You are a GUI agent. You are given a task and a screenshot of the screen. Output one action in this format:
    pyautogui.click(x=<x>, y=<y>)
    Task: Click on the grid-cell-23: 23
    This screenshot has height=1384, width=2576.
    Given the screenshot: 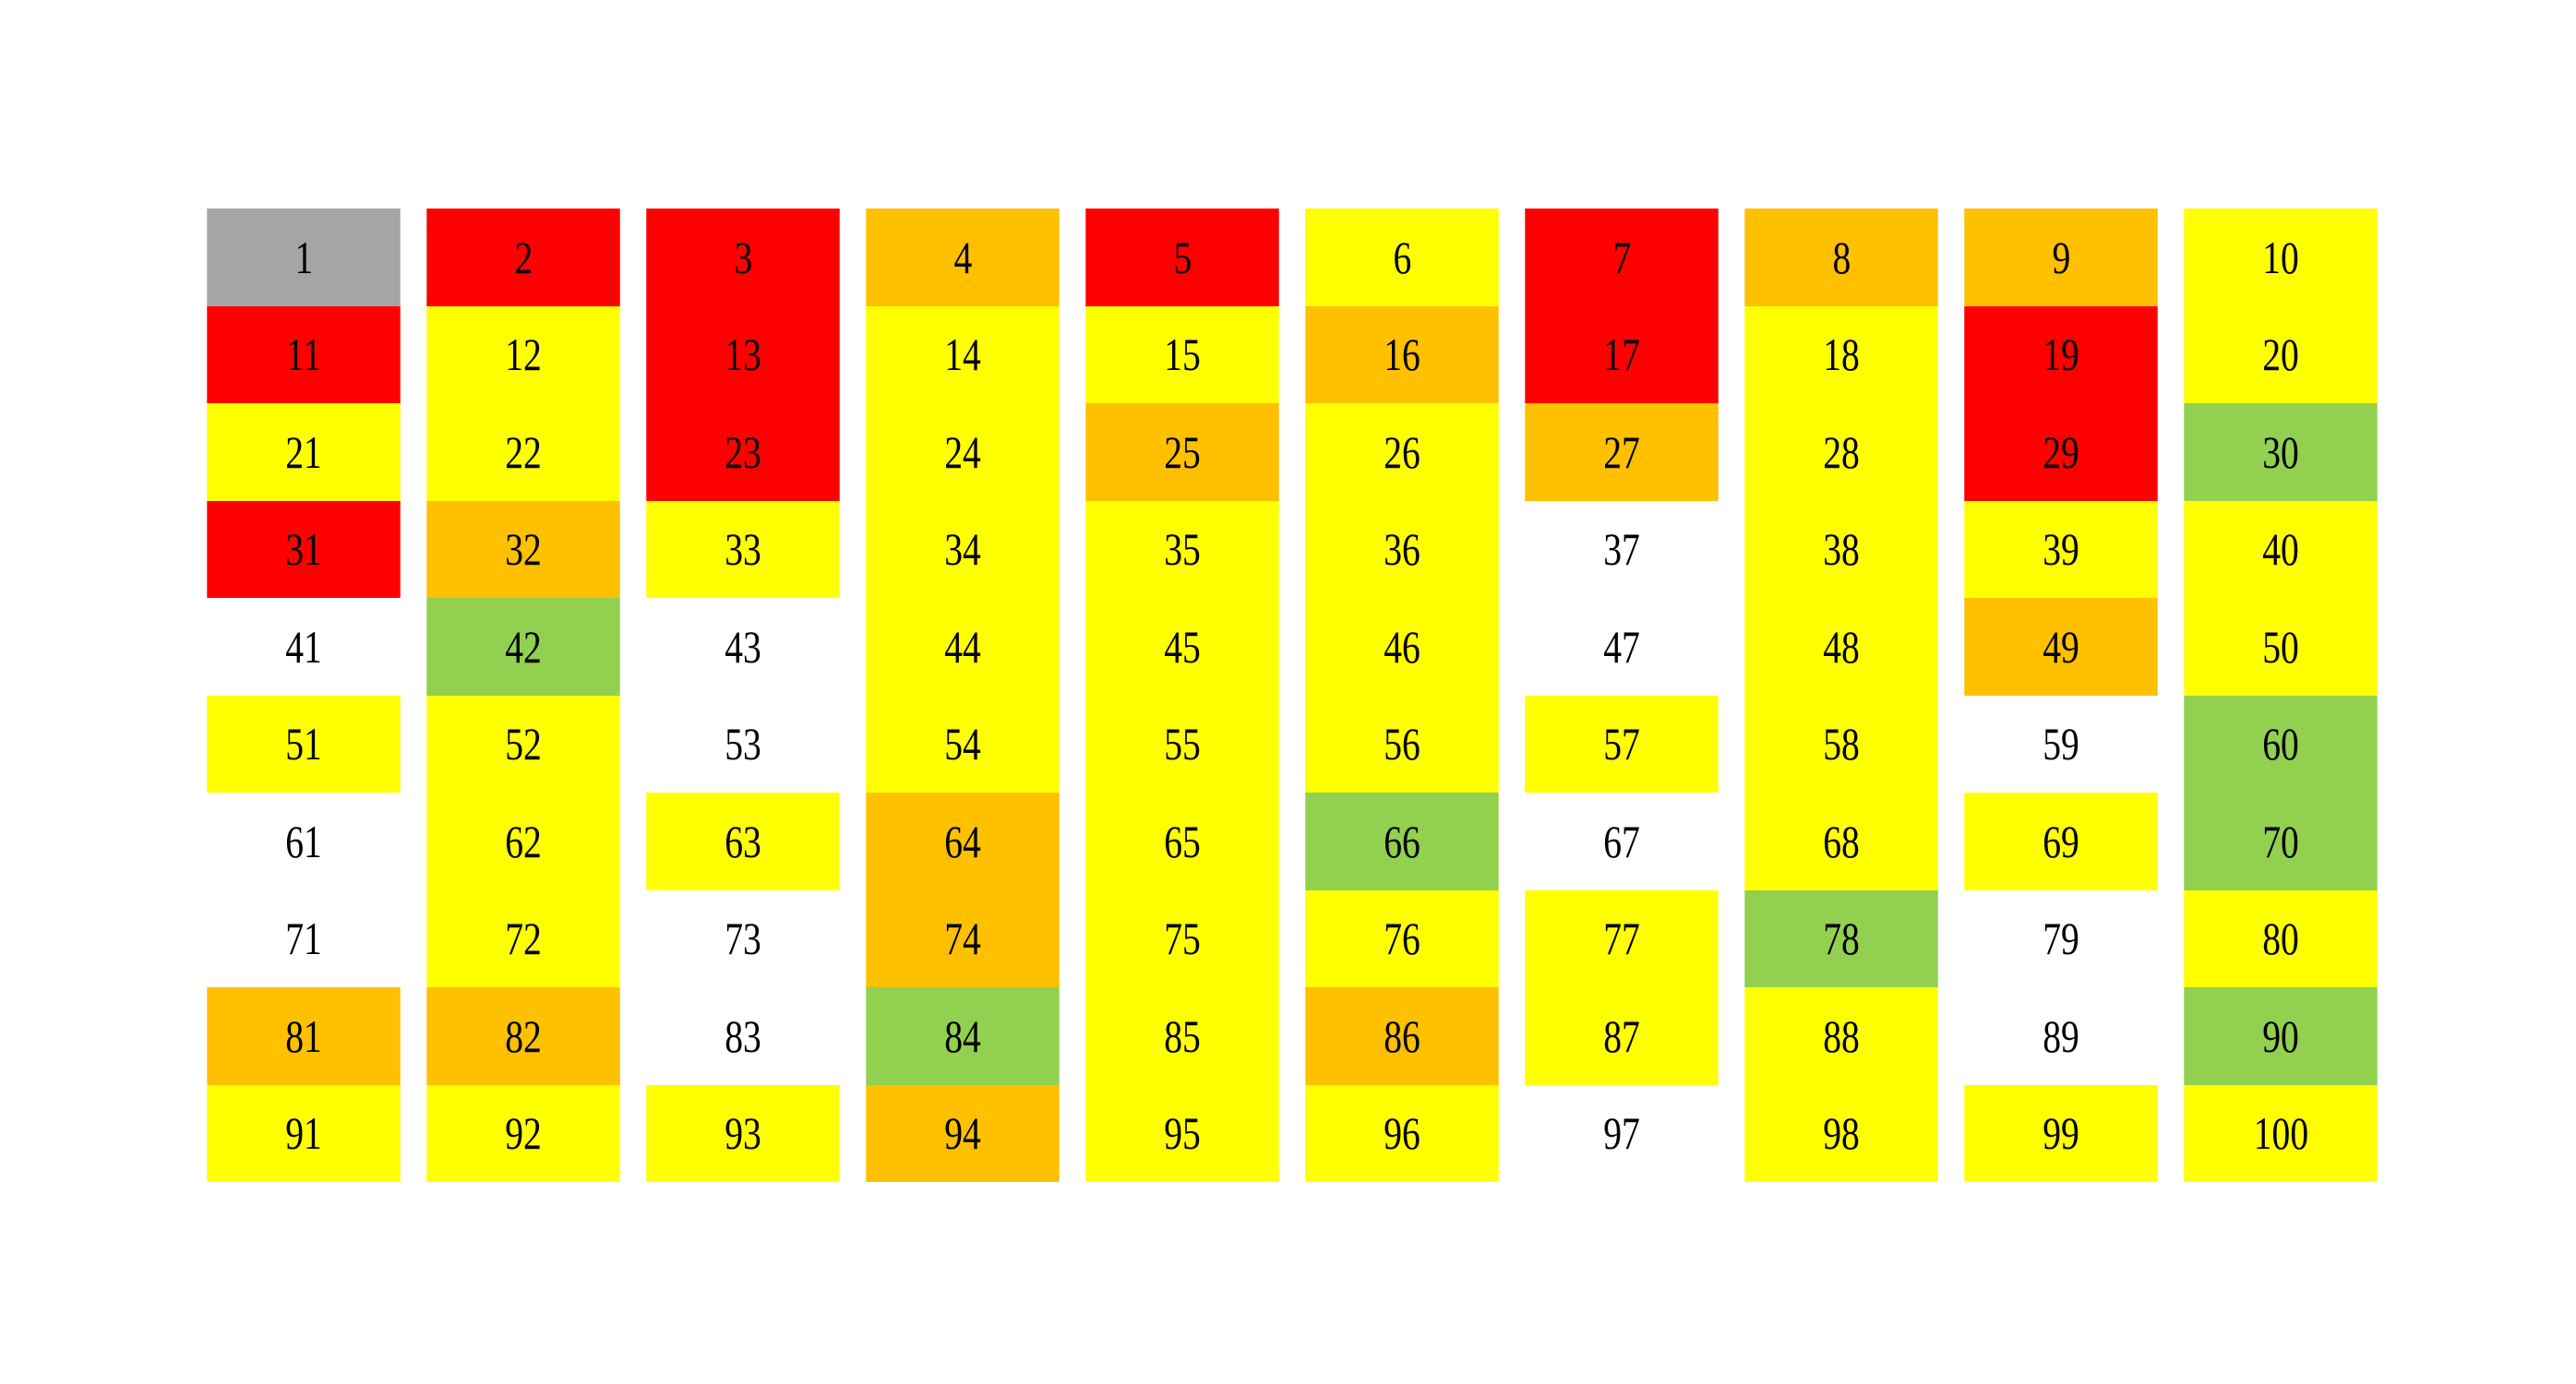 What is the action you would take?
    pyautogui.click(x=743, y=452)
    